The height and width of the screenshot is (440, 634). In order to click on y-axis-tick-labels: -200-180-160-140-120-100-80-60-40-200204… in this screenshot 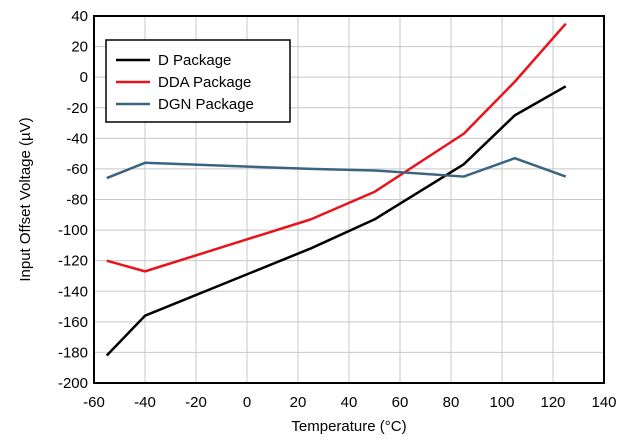, I will do `click(73, 200)`.